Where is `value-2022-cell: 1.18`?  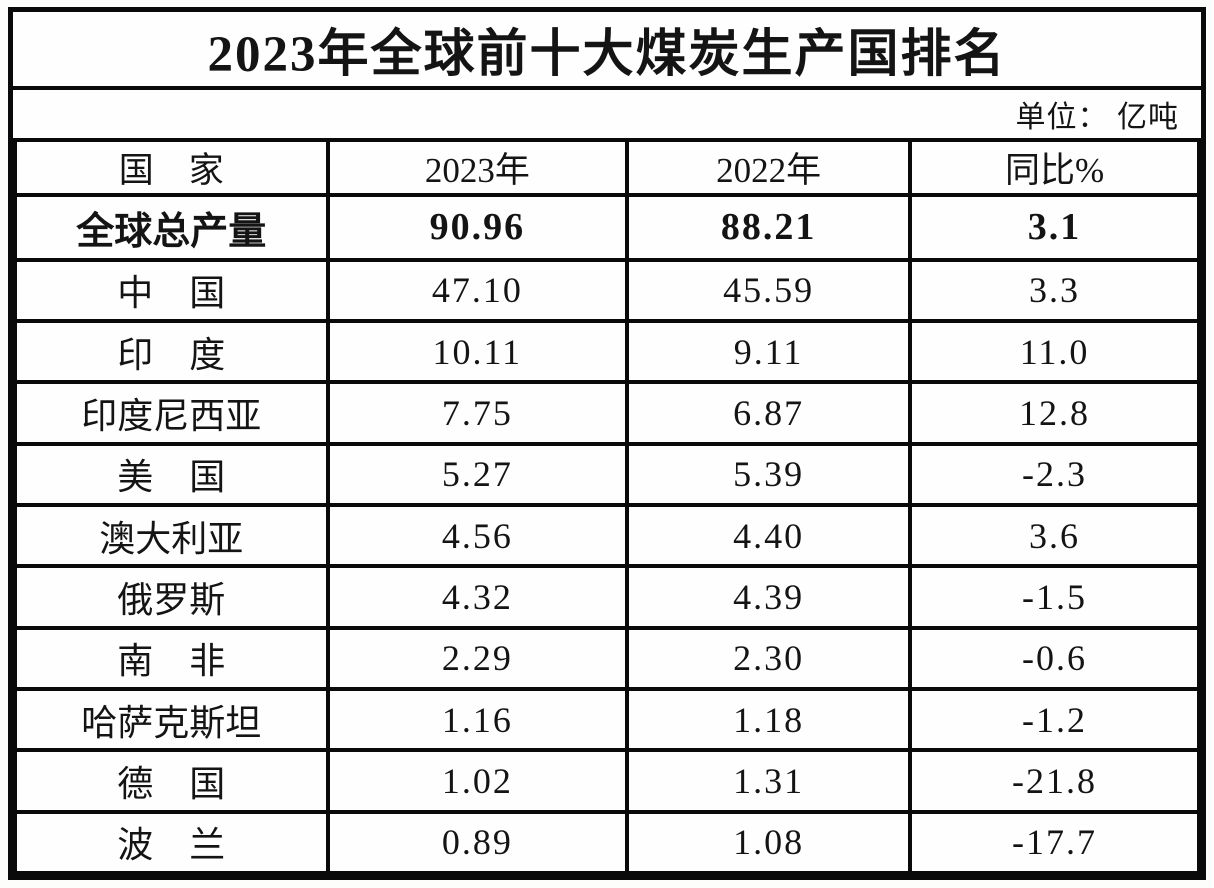 value-2022-cell: 1.18 is located at coordinates (769, 719).